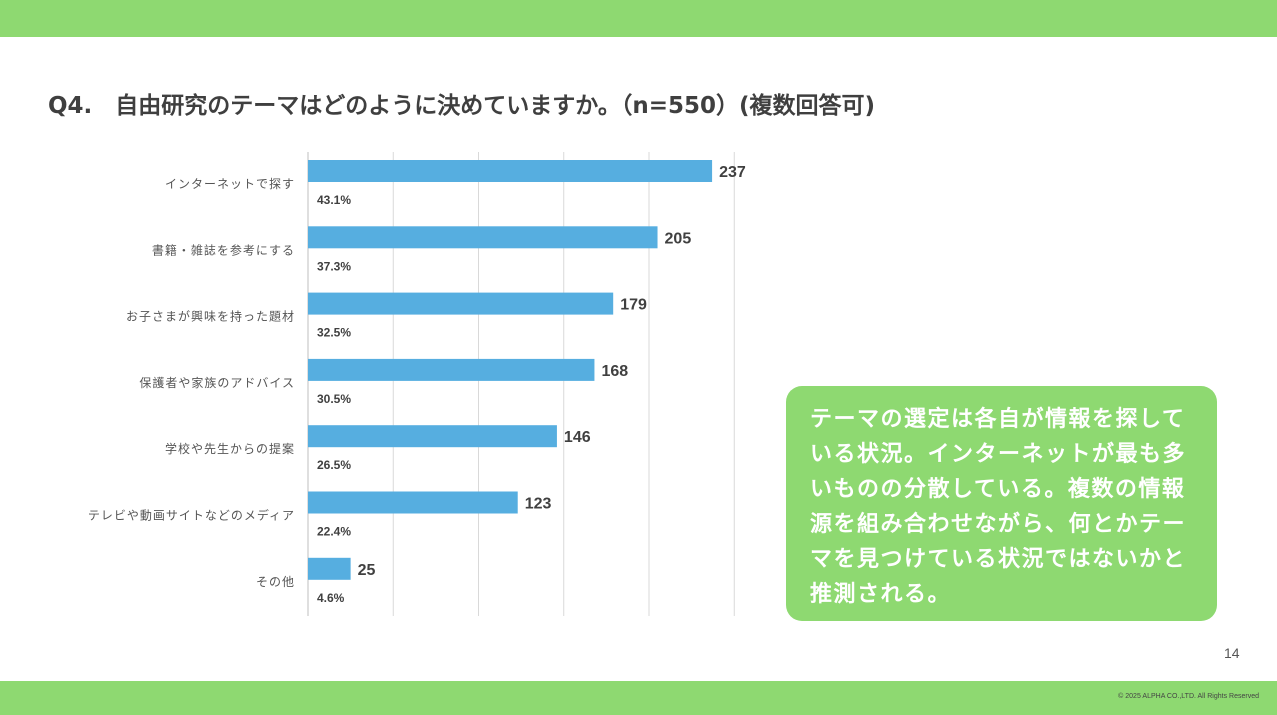  What do you see at coordinates (230, 184) in the screenshot?
I see `chart-category-label: インターネットで探す` at bounding box center [230, 184].